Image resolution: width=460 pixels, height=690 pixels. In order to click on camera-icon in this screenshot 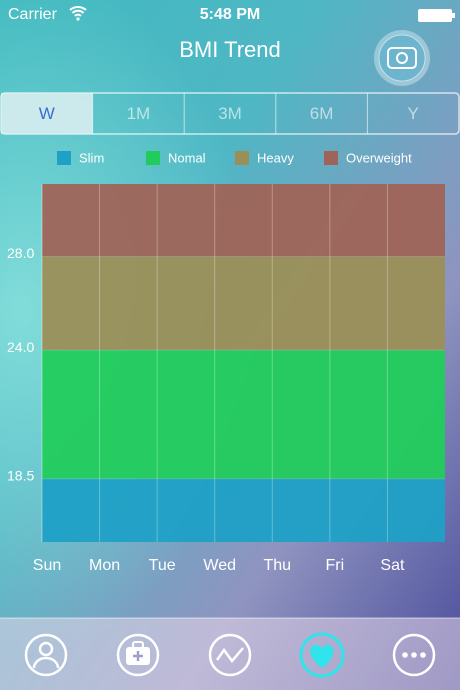, I will do `click(402, 58)`.